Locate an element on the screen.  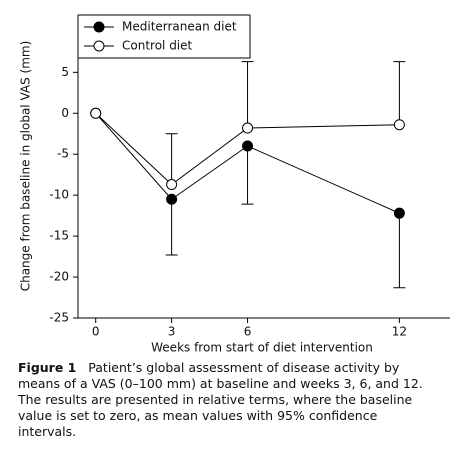
x-tick-label: 12 is located at coordinates (399, 332).